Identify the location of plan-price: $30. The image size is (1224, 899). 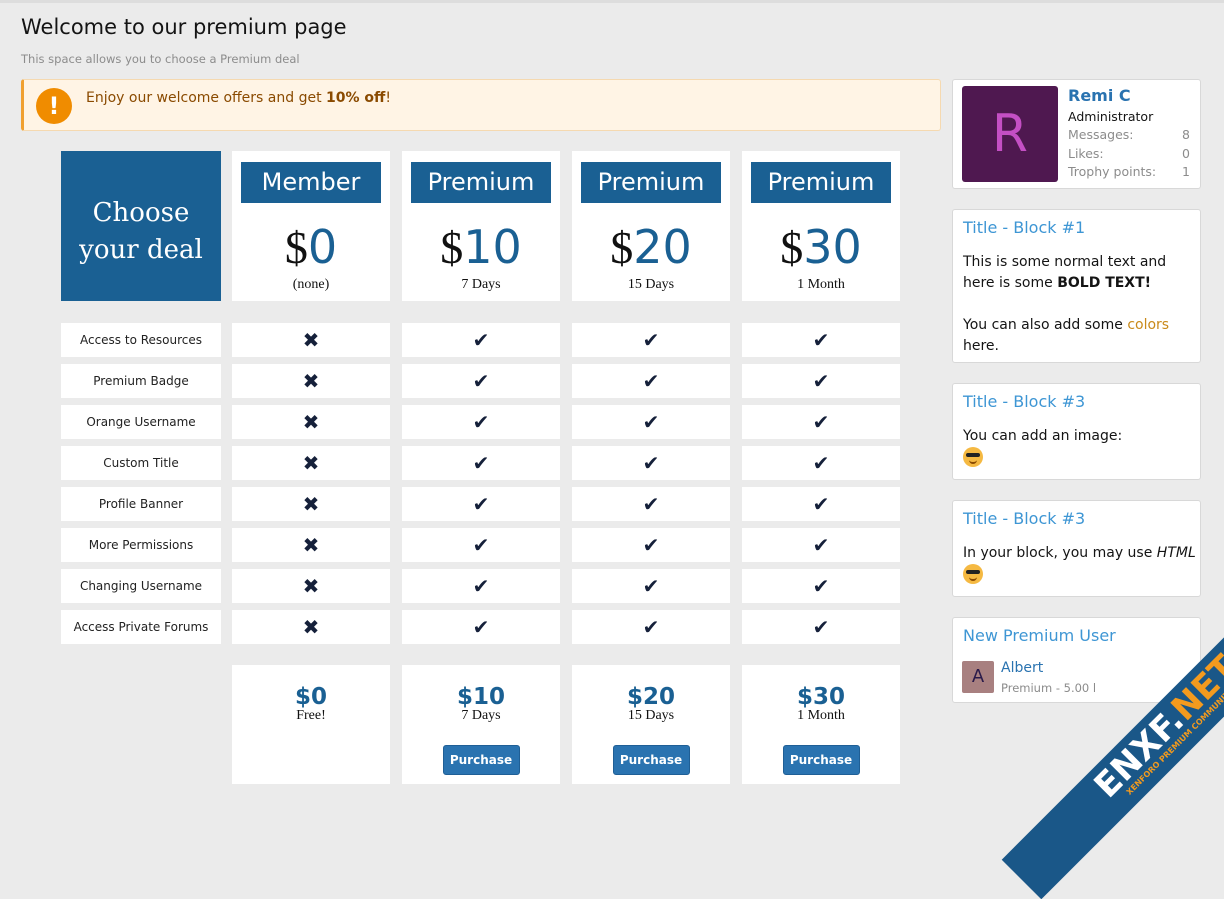
(821, 247).